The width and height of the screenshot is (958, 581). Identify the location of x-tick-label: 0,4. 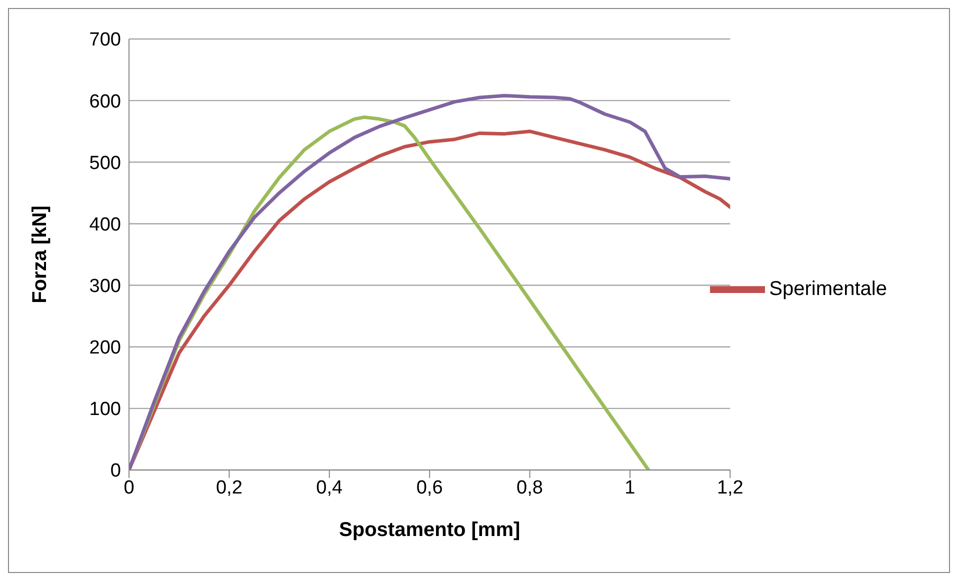
(330, 487).